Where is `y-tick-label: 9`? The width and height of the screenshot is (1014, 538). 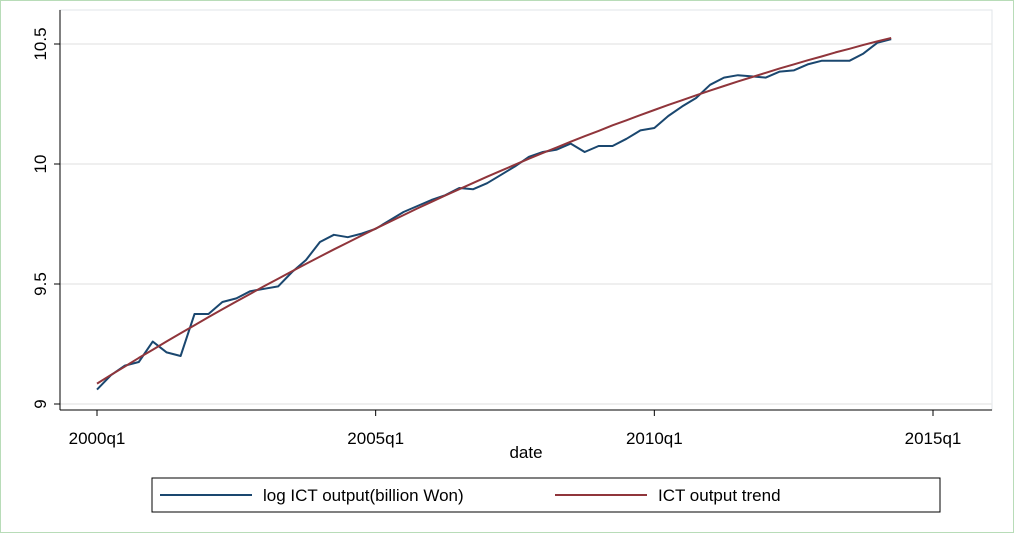
y-tick-label: 9 is located at coordinates (40, 403).